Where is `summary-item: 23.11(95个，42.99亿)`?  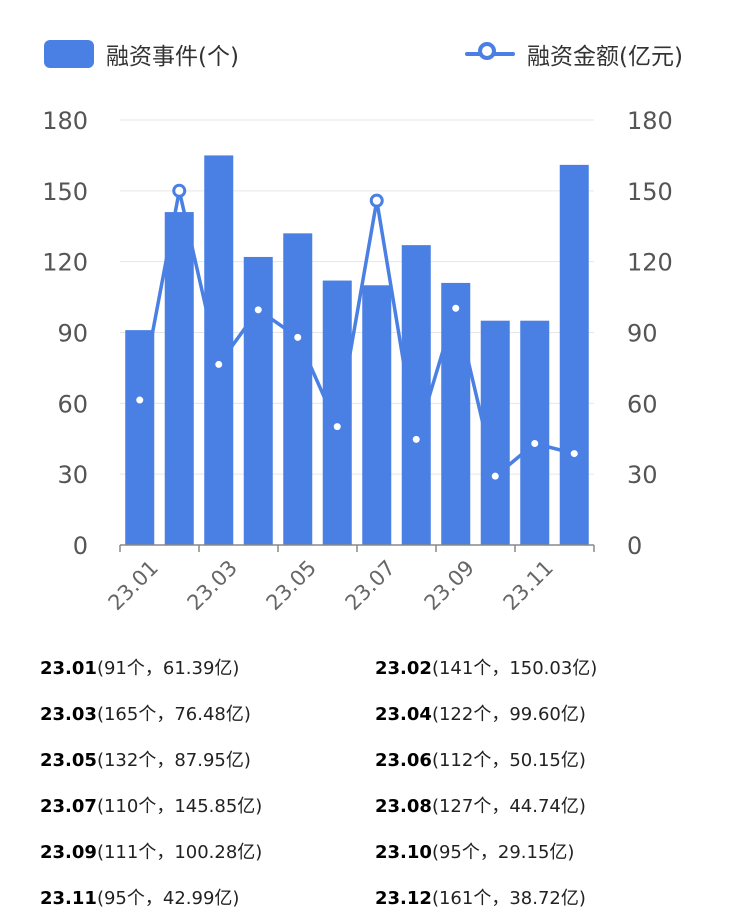 summary-item: 23.11(95个，42.99亿) is located at coordinates (139, 897).